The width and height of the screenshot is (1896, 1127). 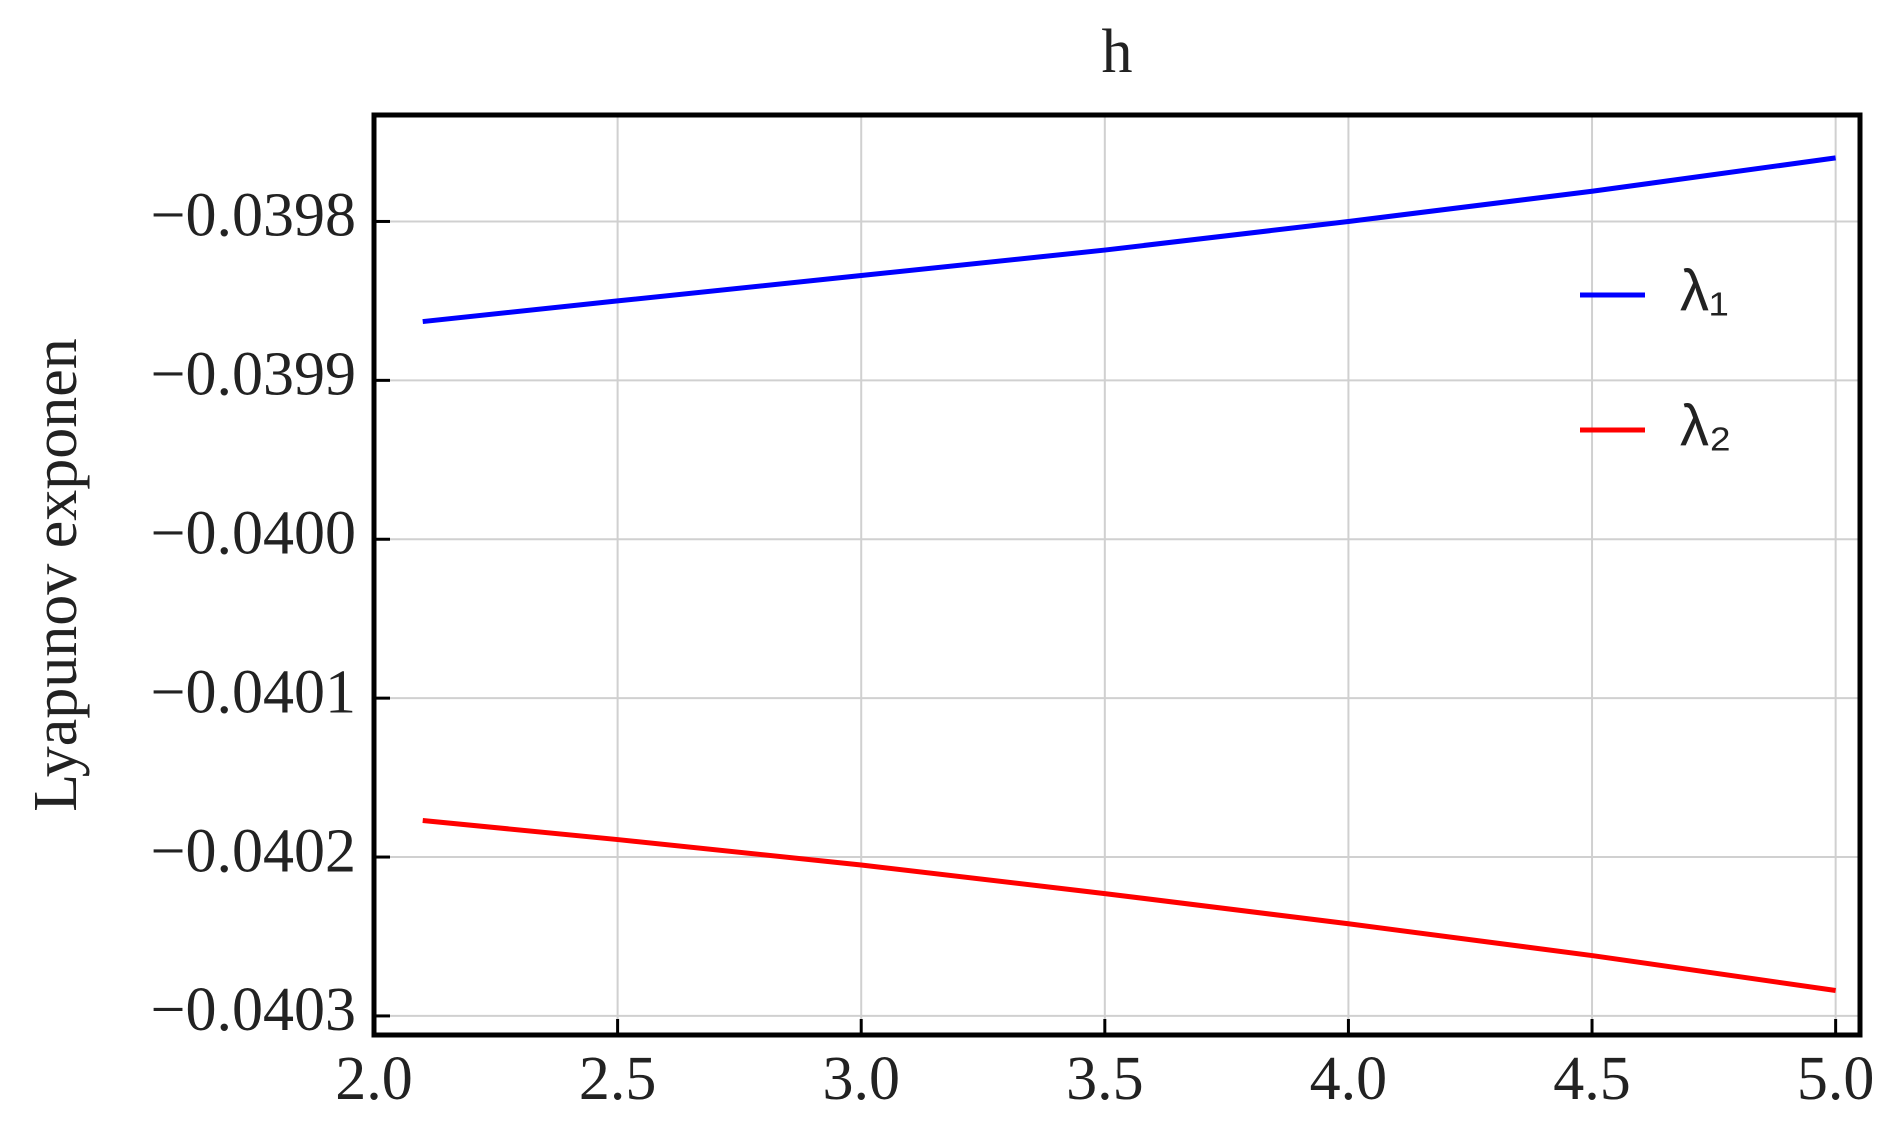 What do you see at coordinates (253, 216) in the screenshot?
I see `y-tick-label: −0.0398` at bounding box center [253, 216].